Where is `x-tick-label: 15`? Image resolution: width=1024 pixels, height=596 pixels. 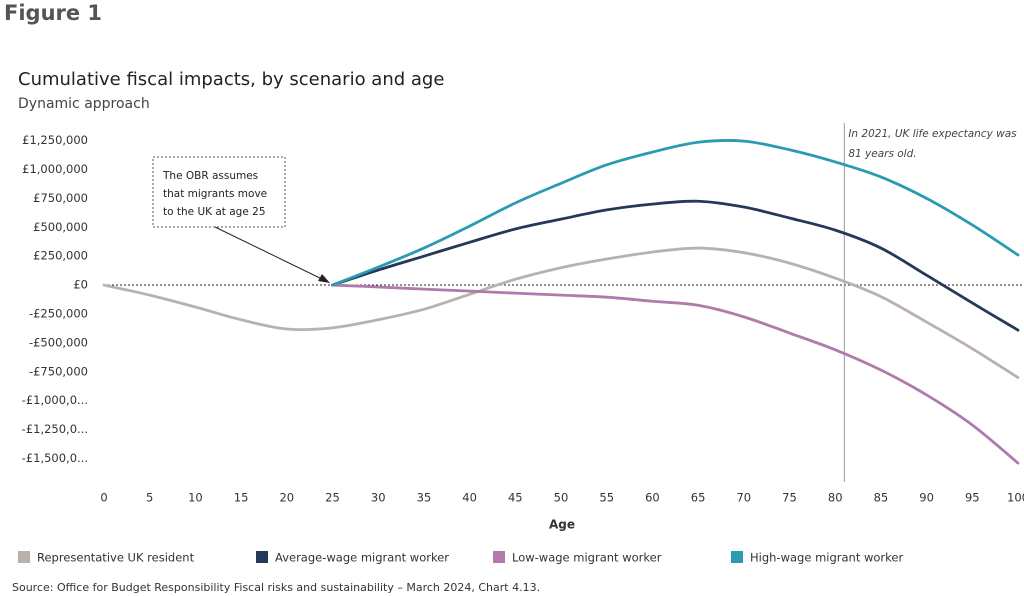
x-tick-label: 15 is located at coordinates (241, 498).